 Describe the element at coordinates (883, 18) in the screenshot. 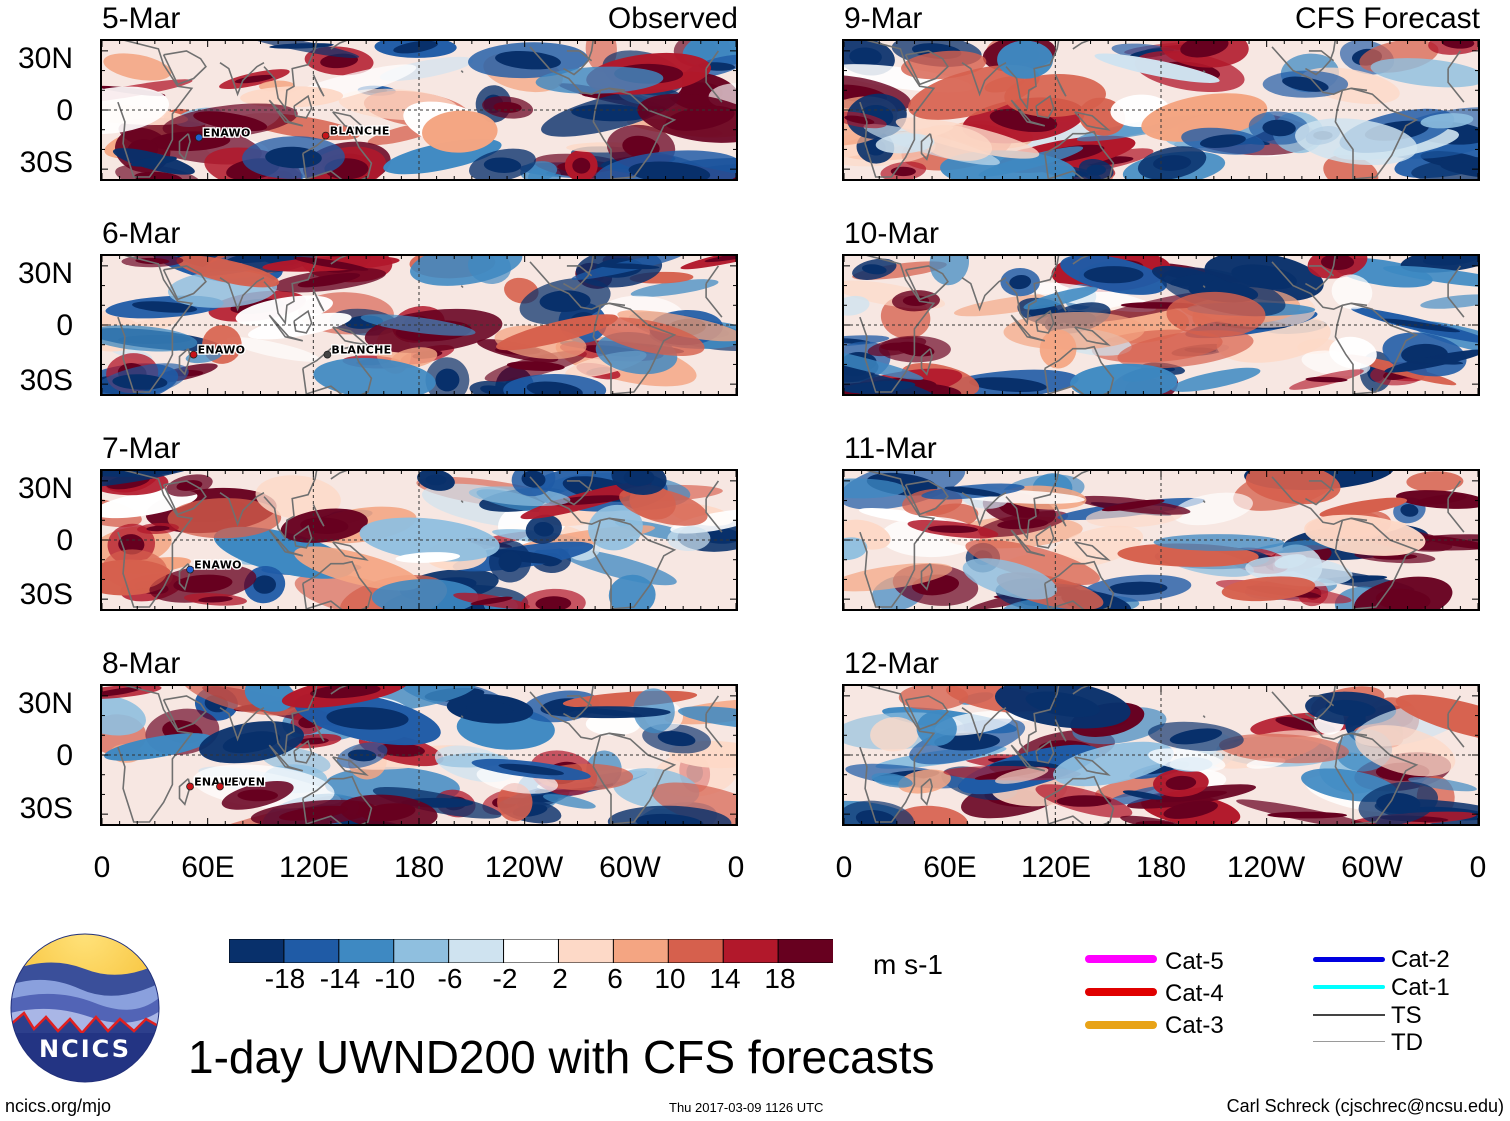

I see `panel-date-r0: 9-Mar` at that location.